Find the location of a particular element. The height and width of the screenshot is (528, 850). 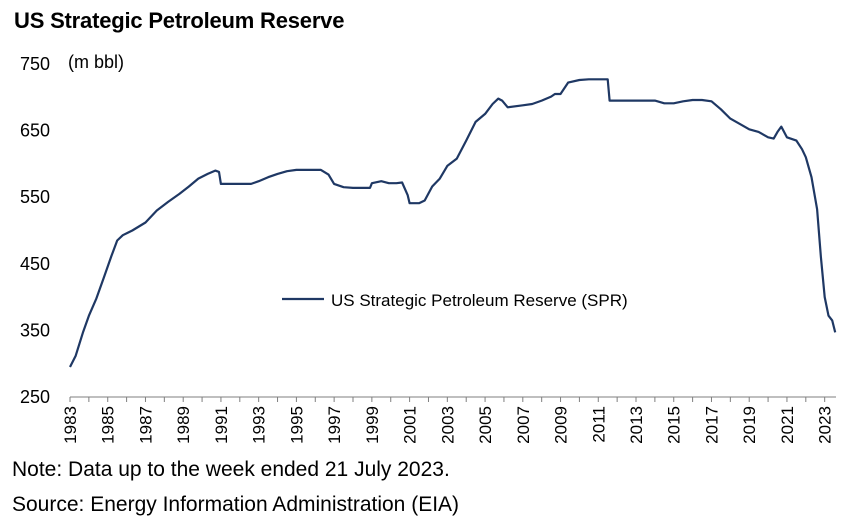

x-tick-label: 2007 is located at coordinates (523, 425).